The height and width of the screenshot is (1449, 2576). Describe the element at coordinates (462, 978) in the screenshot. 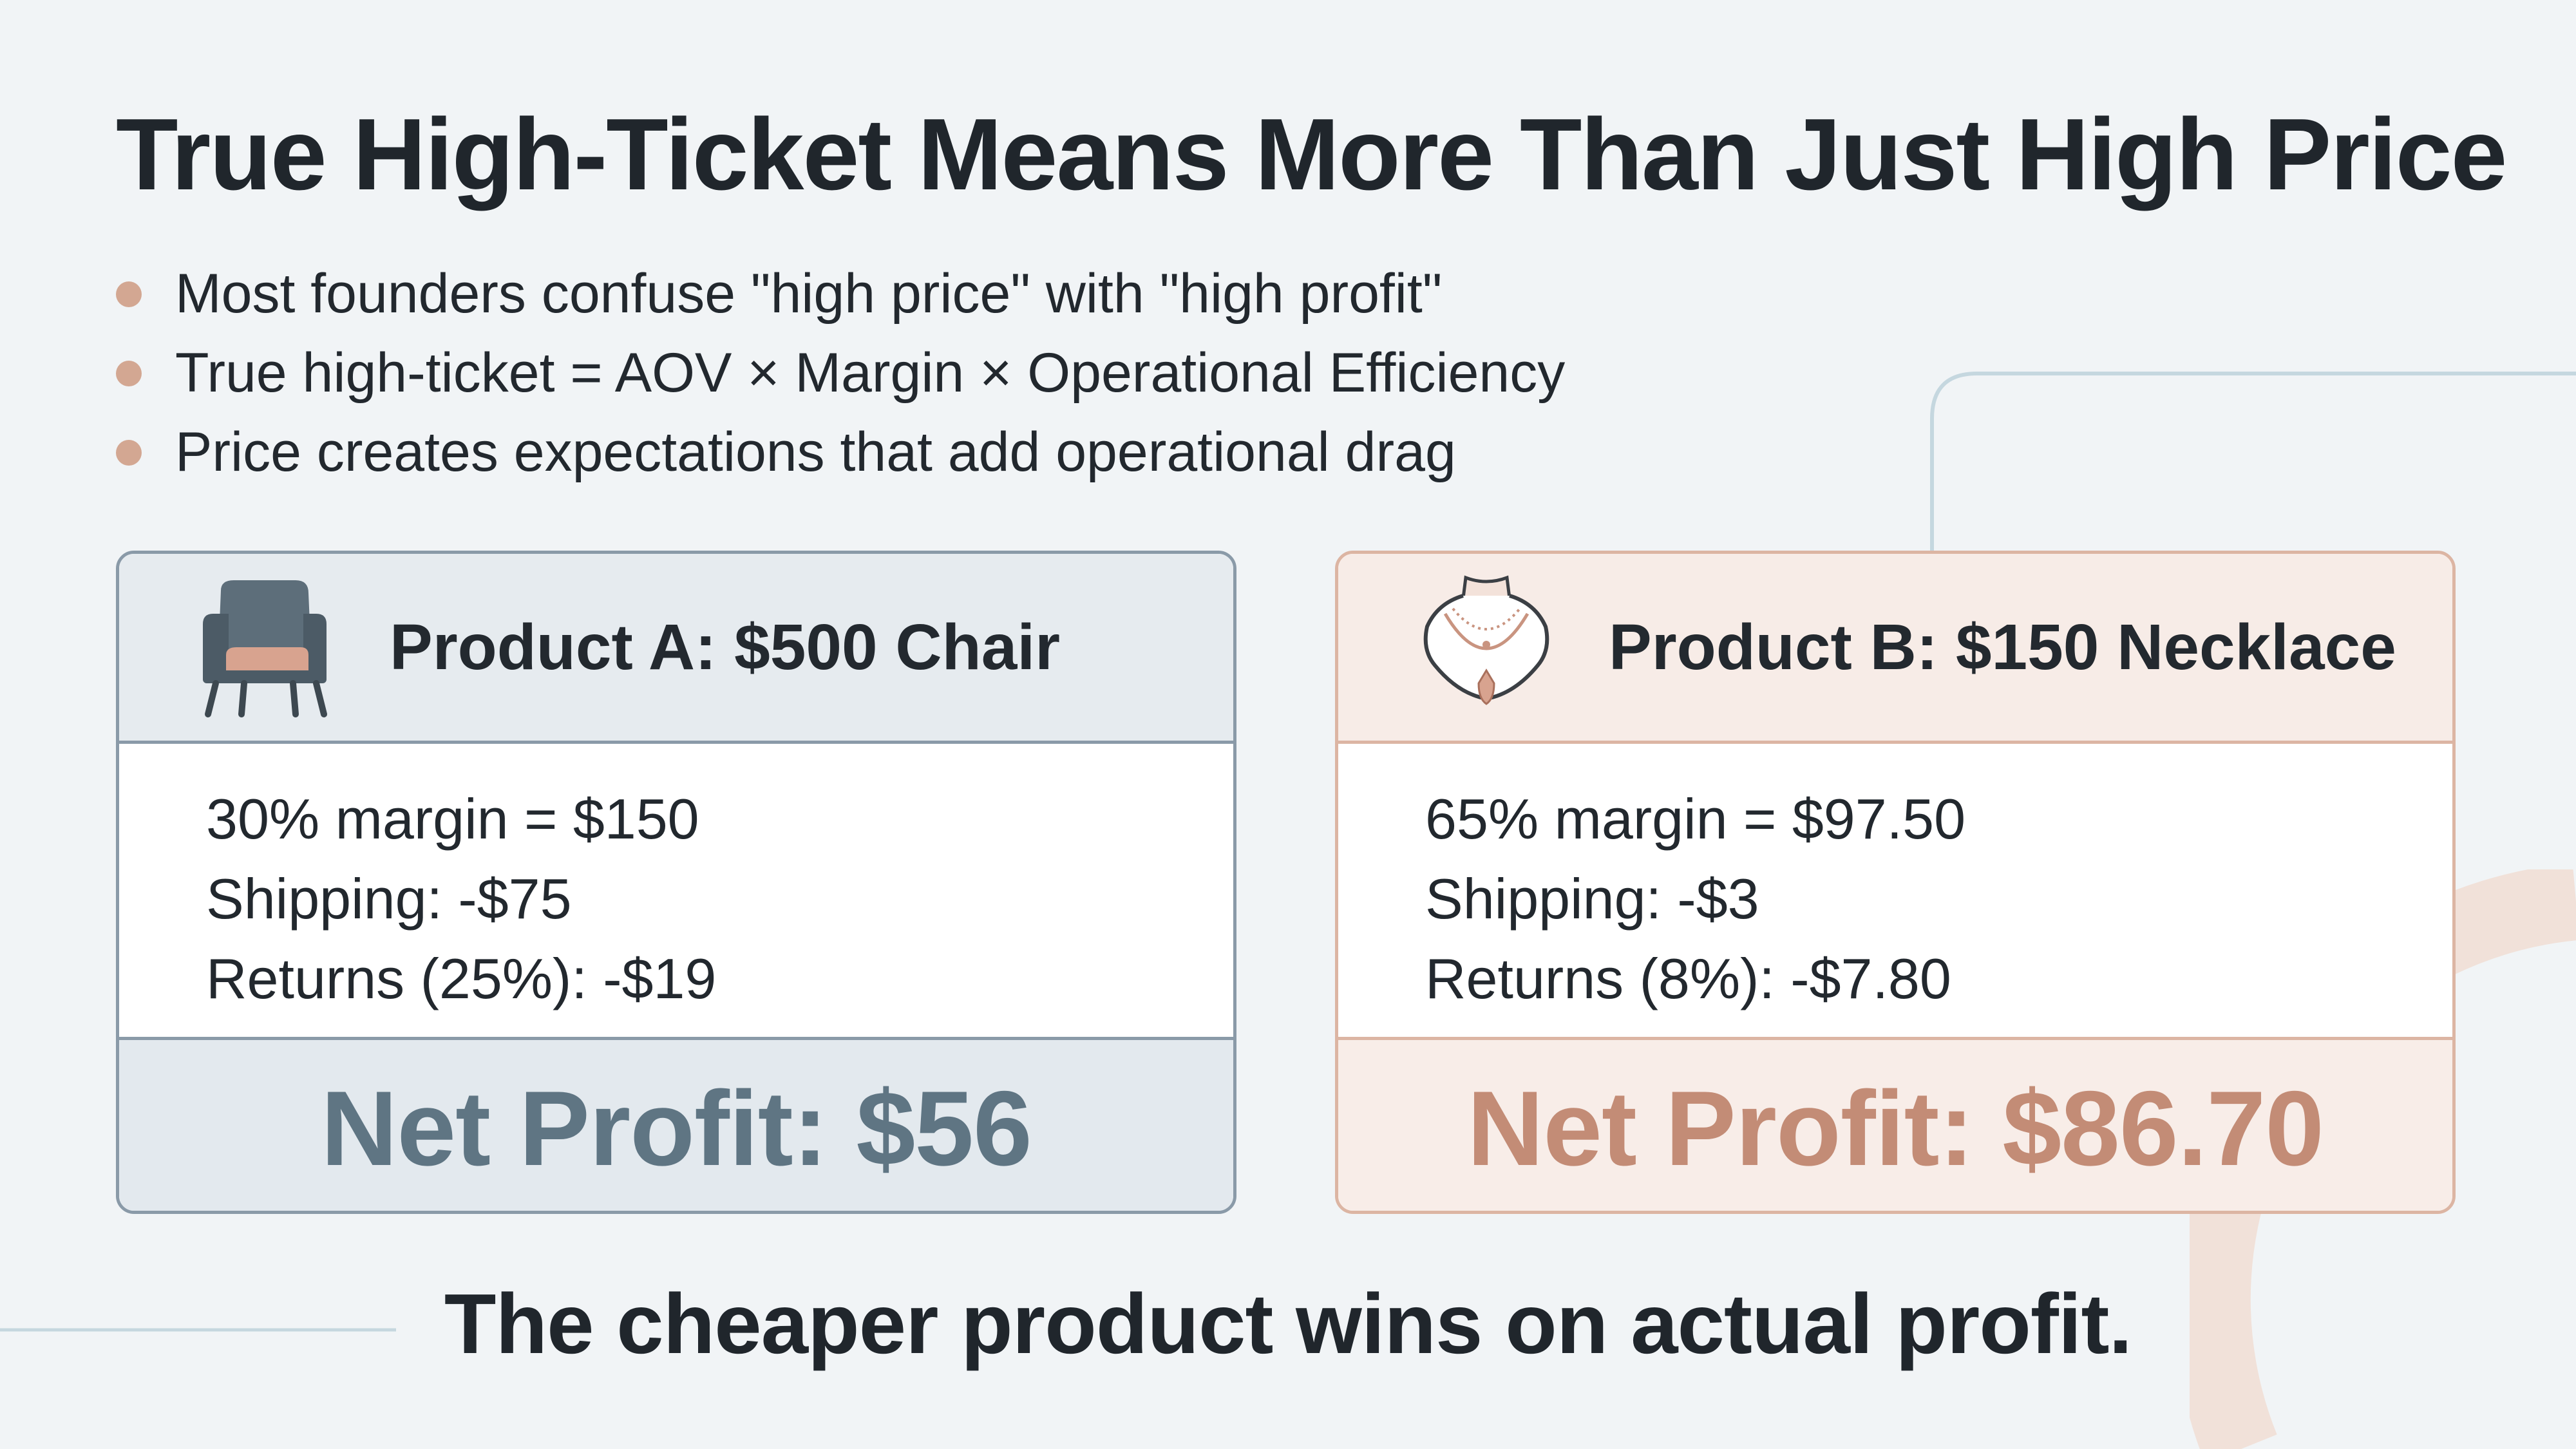

I see `product-a-returns: Returns (25%): -$19` at that location.